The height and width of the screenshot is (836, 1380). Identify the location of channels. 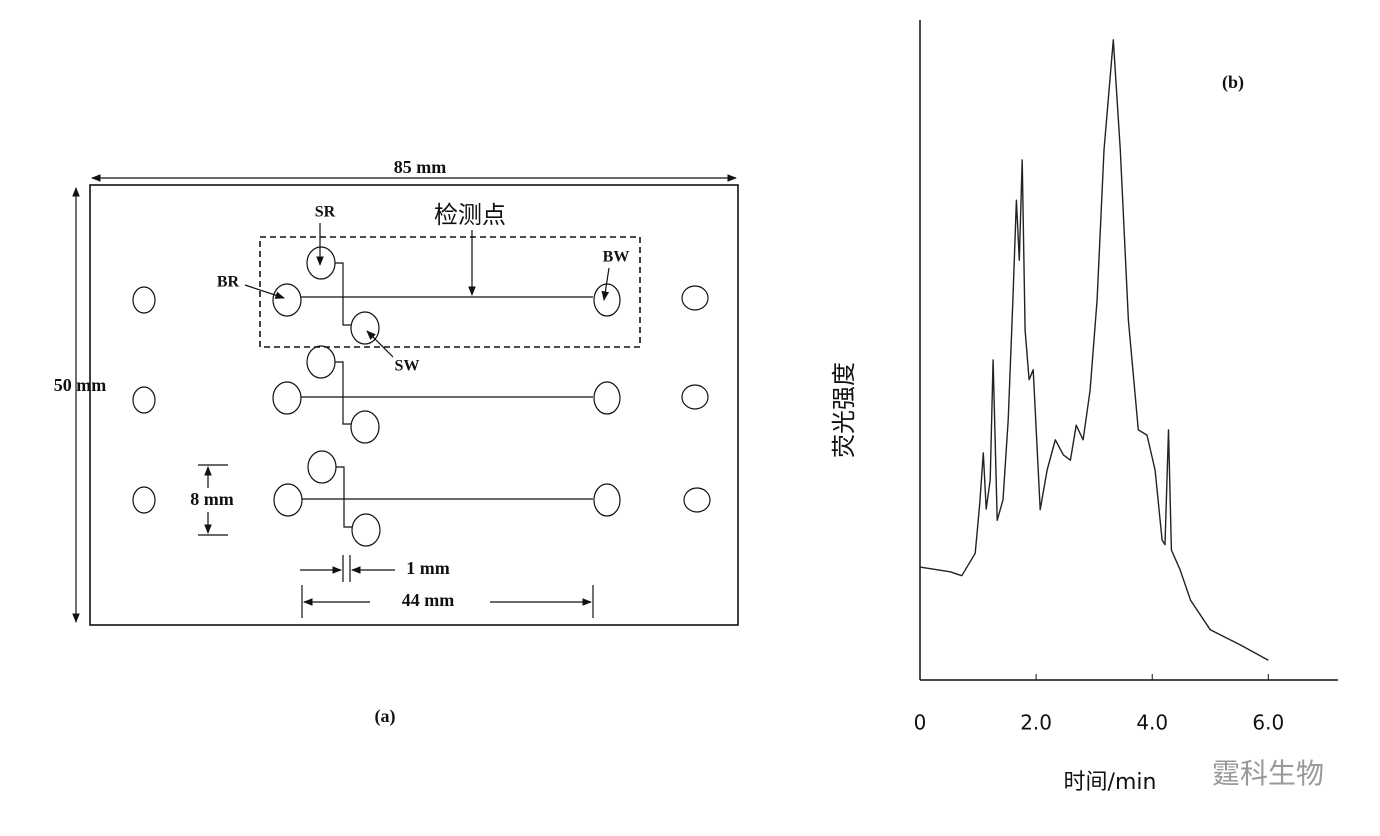
(446, 396).